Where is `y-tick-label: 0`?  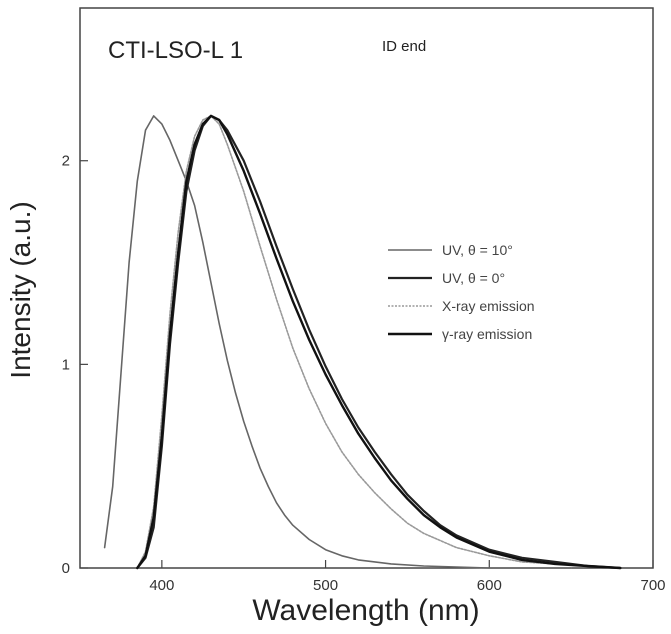
y-tick-label: 0 is located at coordinates (66, 568).